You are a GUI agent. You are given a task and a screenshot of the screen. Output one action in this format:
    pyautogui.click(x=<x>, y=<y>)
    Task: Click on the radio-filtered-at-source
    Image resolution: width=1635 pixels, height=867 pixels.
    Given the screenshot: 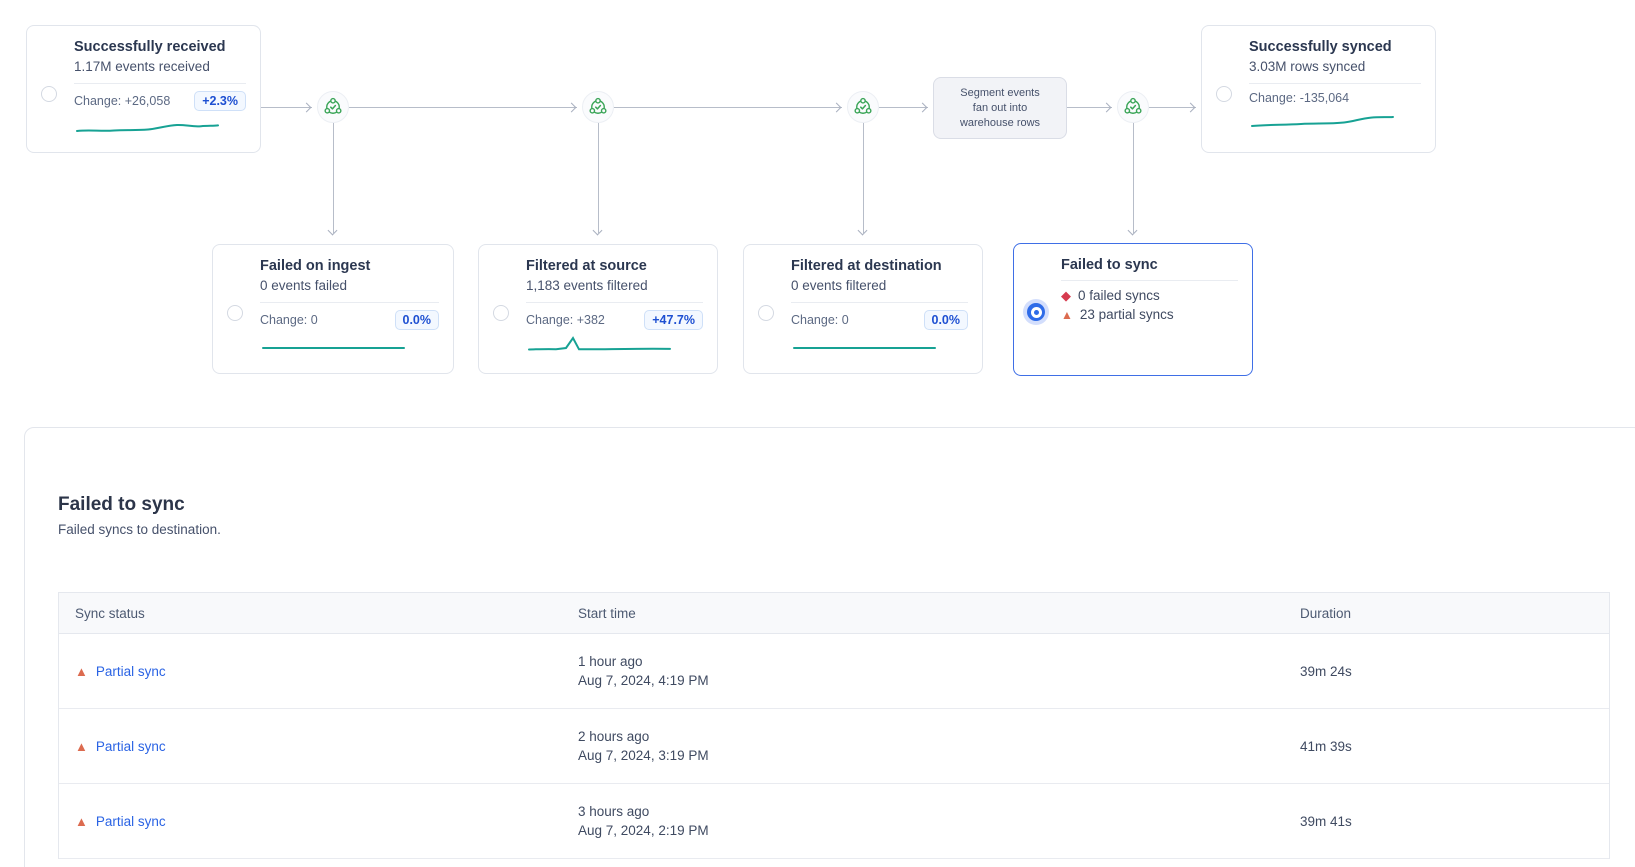 What is the action you would take?
    pyautogui.click(x=501, y=313)
    